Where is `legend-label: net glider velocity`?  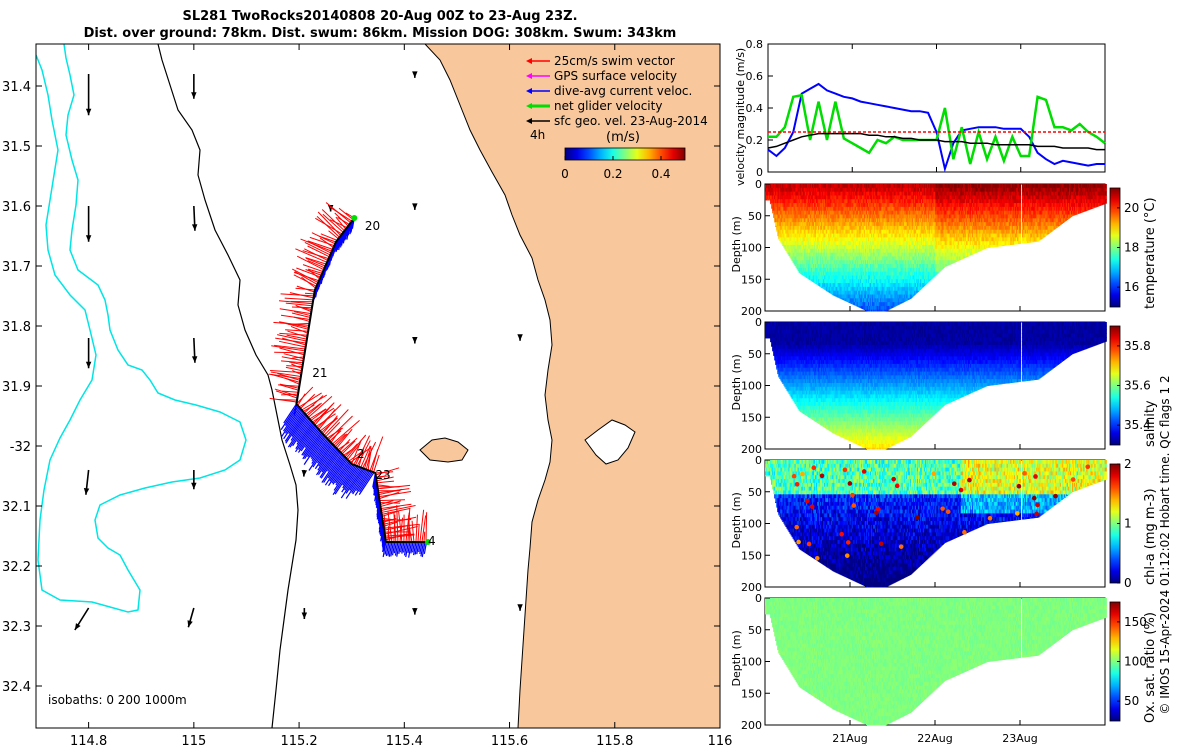 legend-label: net glider velocity is located at coordinates (608, 106).